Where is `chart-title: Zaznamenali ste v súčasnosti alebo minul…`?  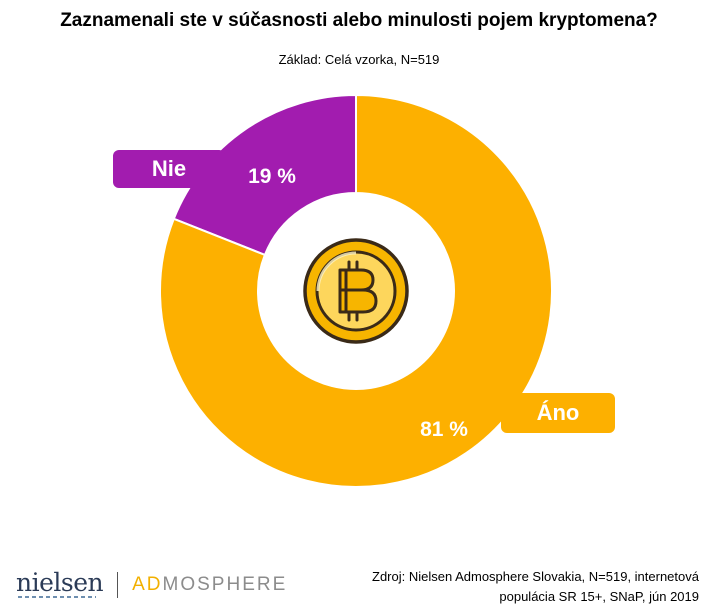 chart-title: Zaznamenali ste v súčasnosti alebo minul… is located at coordinates (359, 20).